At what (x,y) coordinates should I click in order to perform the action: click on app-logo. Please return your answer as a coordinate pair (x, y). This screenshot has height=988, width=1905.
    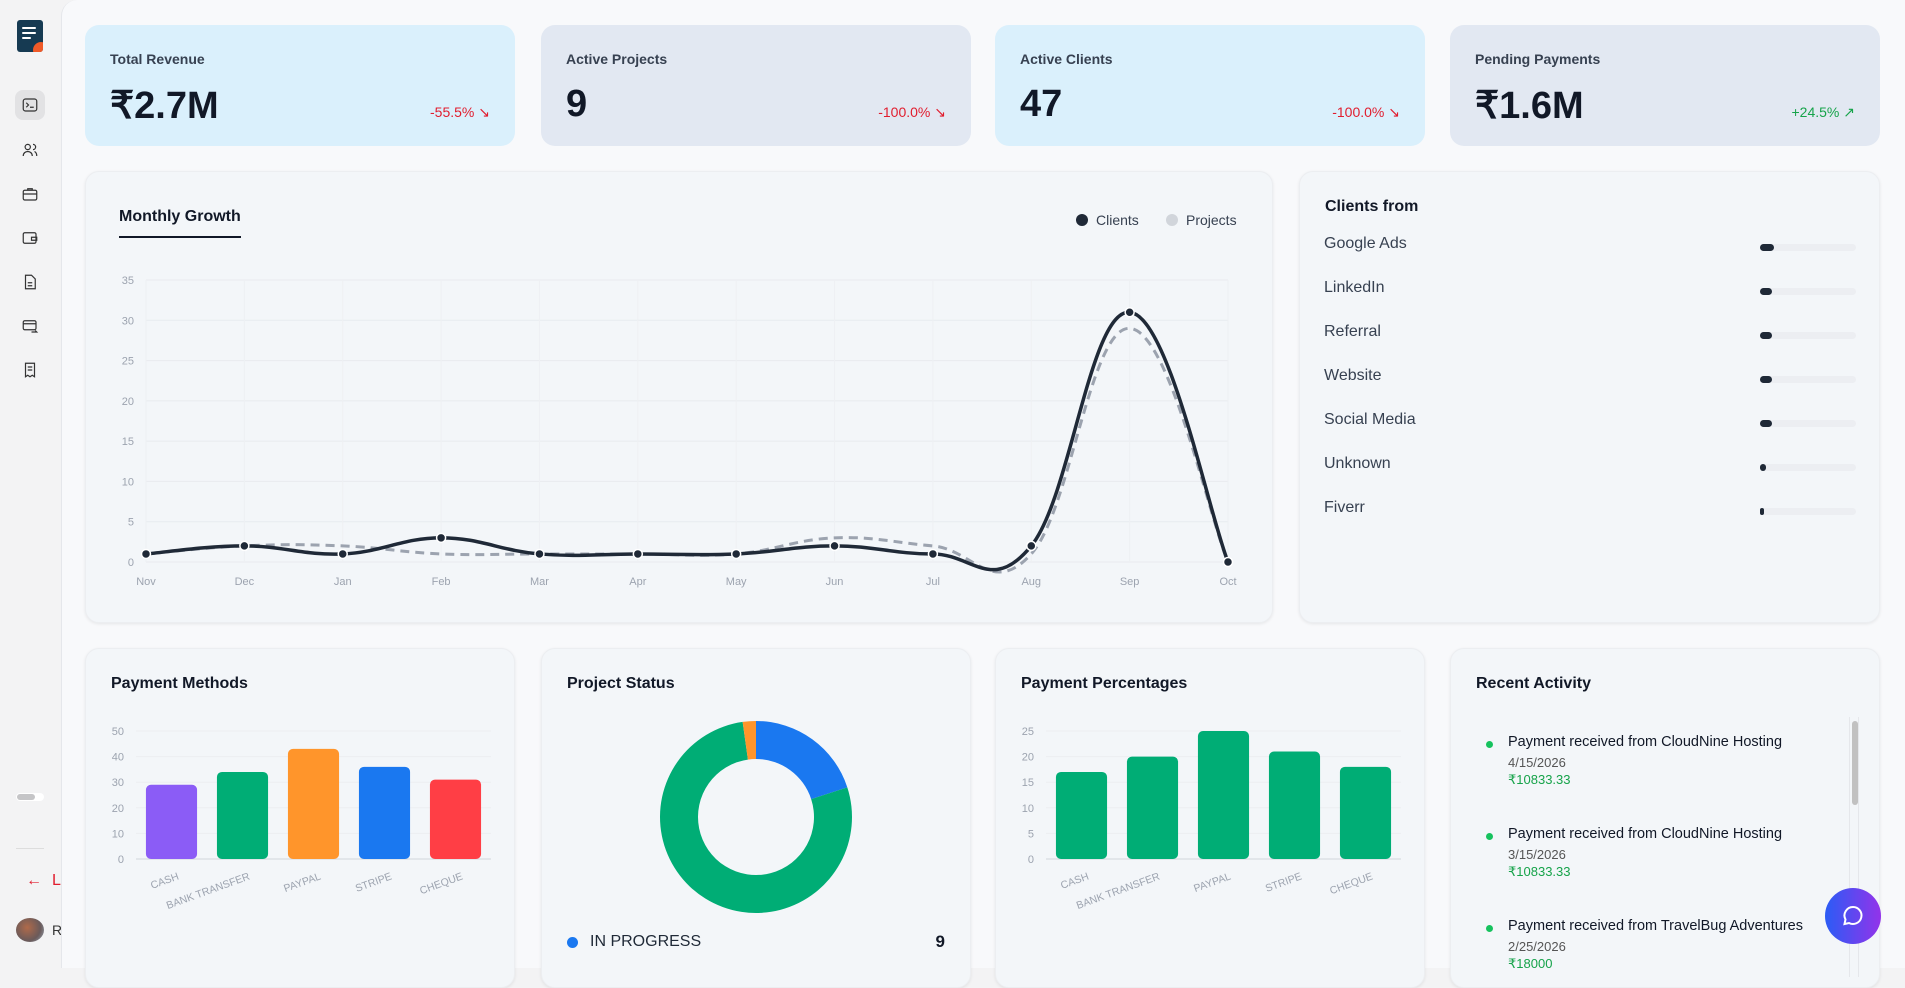
    Looking at the image, I should click on (30, 36).